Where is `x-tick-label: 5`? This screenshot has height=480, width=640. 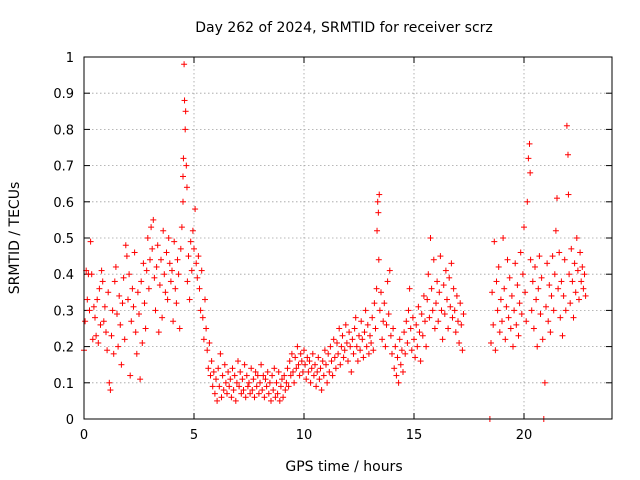
x-tick-label: 5 is located at coordinates (194, 435).